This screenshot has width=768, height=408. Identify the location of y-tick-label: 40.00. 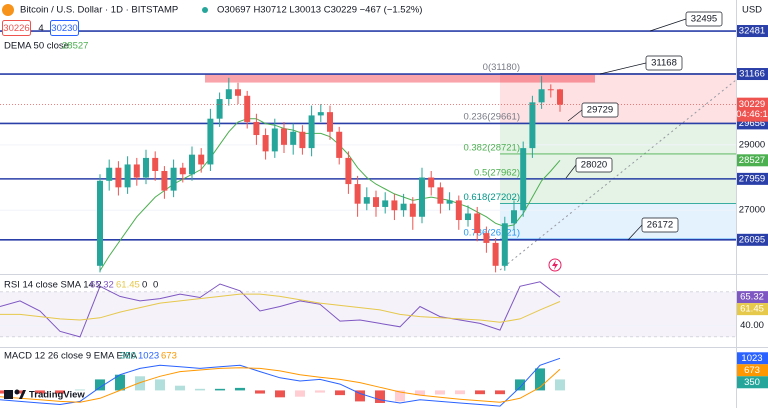
(752, 325).